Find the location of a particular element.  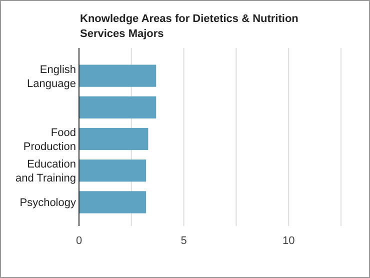

y-tick-label: English Language is located at coordinates (51, 77).